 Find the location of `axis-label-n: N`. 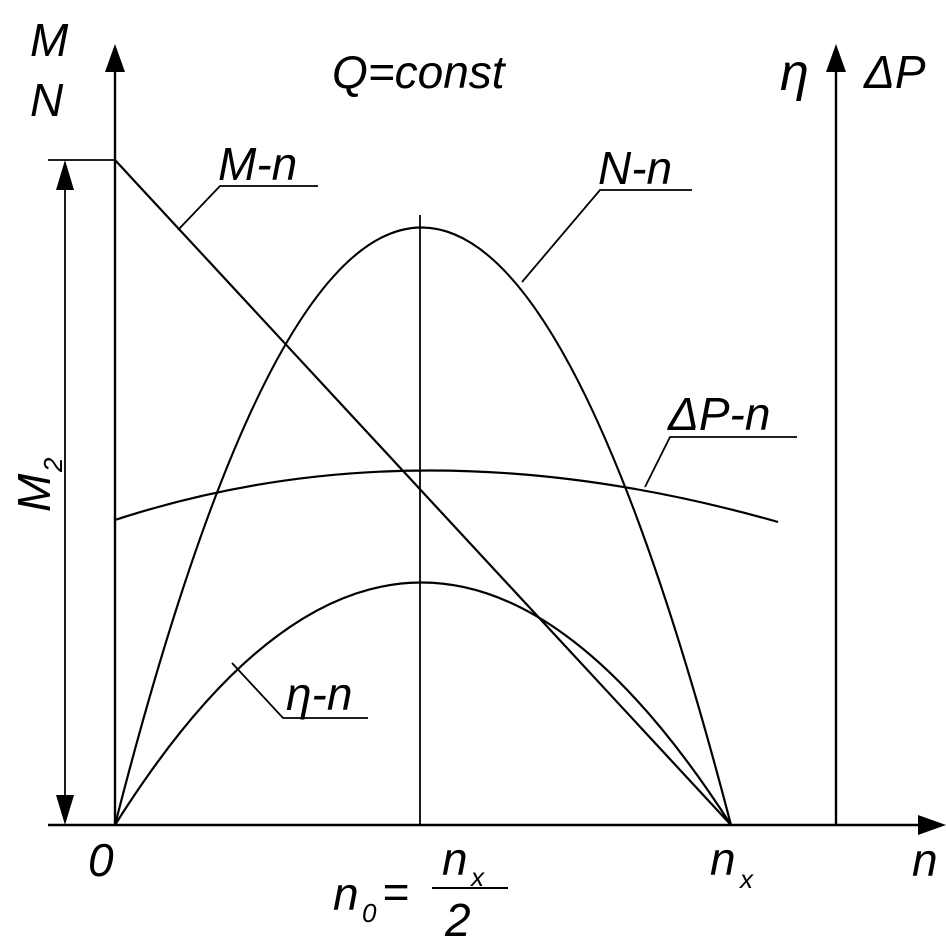

axis-label-n: N is located at coordinates (47, 100).